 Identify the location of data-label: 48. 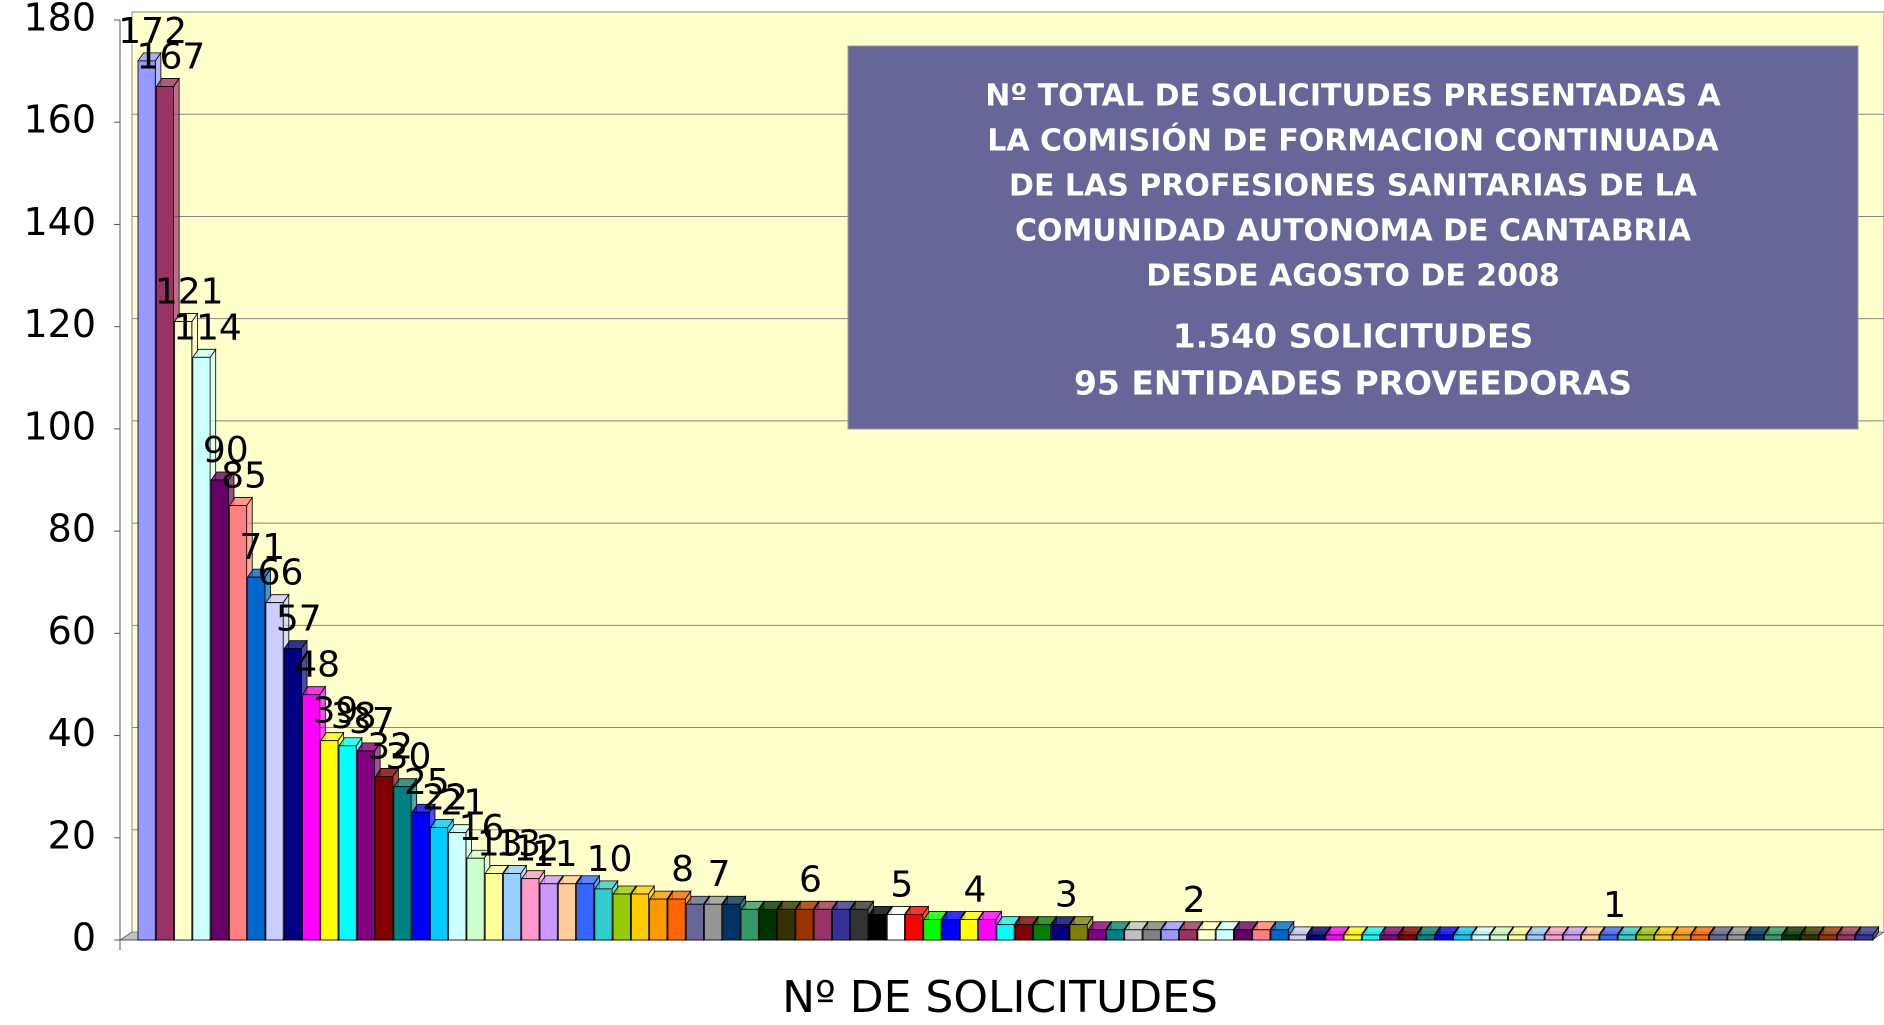
(317, 665).